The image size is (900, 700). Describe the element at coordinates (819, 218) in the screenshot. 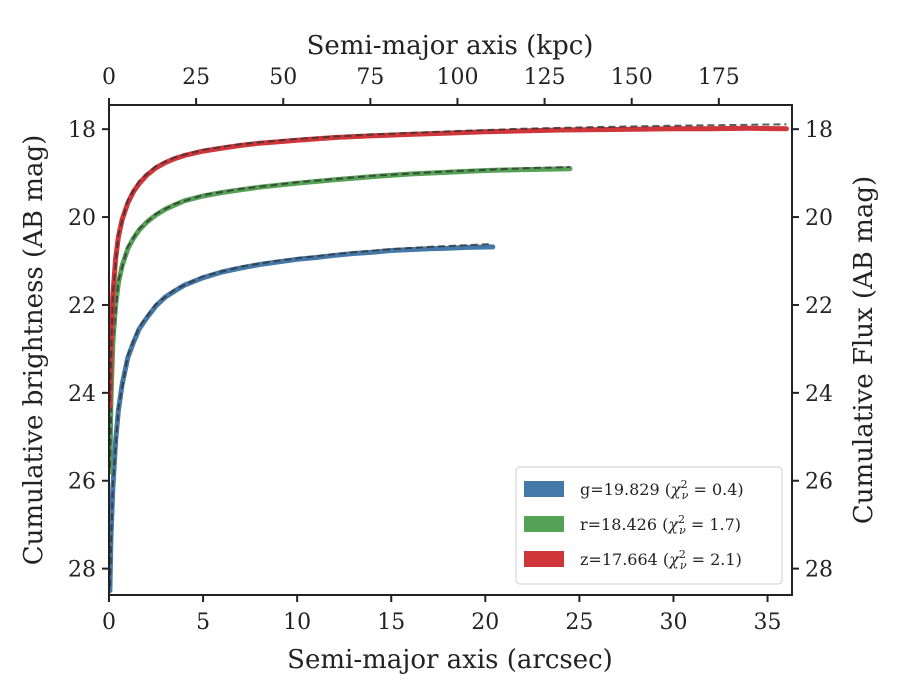

I see `y2-tick-label: 20` at that location.